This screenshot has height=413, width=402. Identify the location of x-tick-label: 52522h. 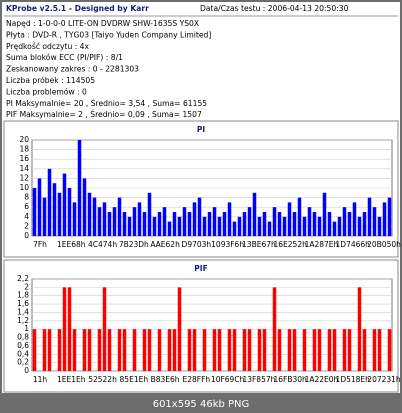
(102, 379).